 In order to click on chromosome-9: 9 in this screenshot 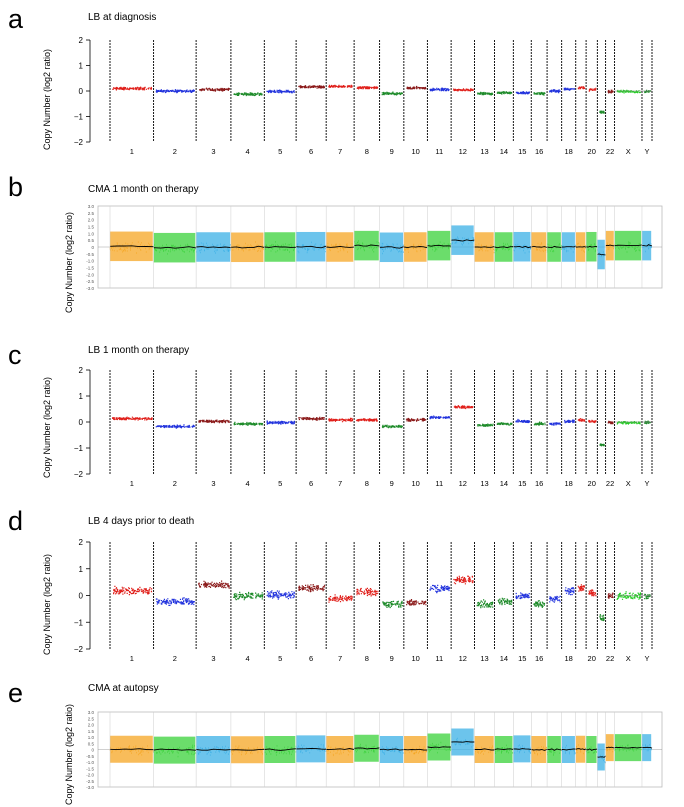, I will do `click(391, 429)`.